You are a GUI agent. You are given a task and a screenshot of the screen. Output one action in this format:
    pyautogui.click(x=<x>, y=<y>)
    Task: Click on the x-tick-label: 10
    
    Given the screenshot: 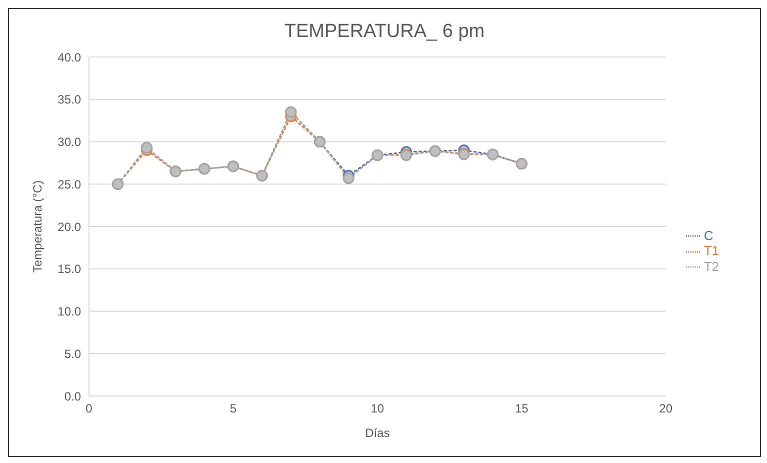 What is the action you would take?
    pyautogui.click(x=377, y=409)
    